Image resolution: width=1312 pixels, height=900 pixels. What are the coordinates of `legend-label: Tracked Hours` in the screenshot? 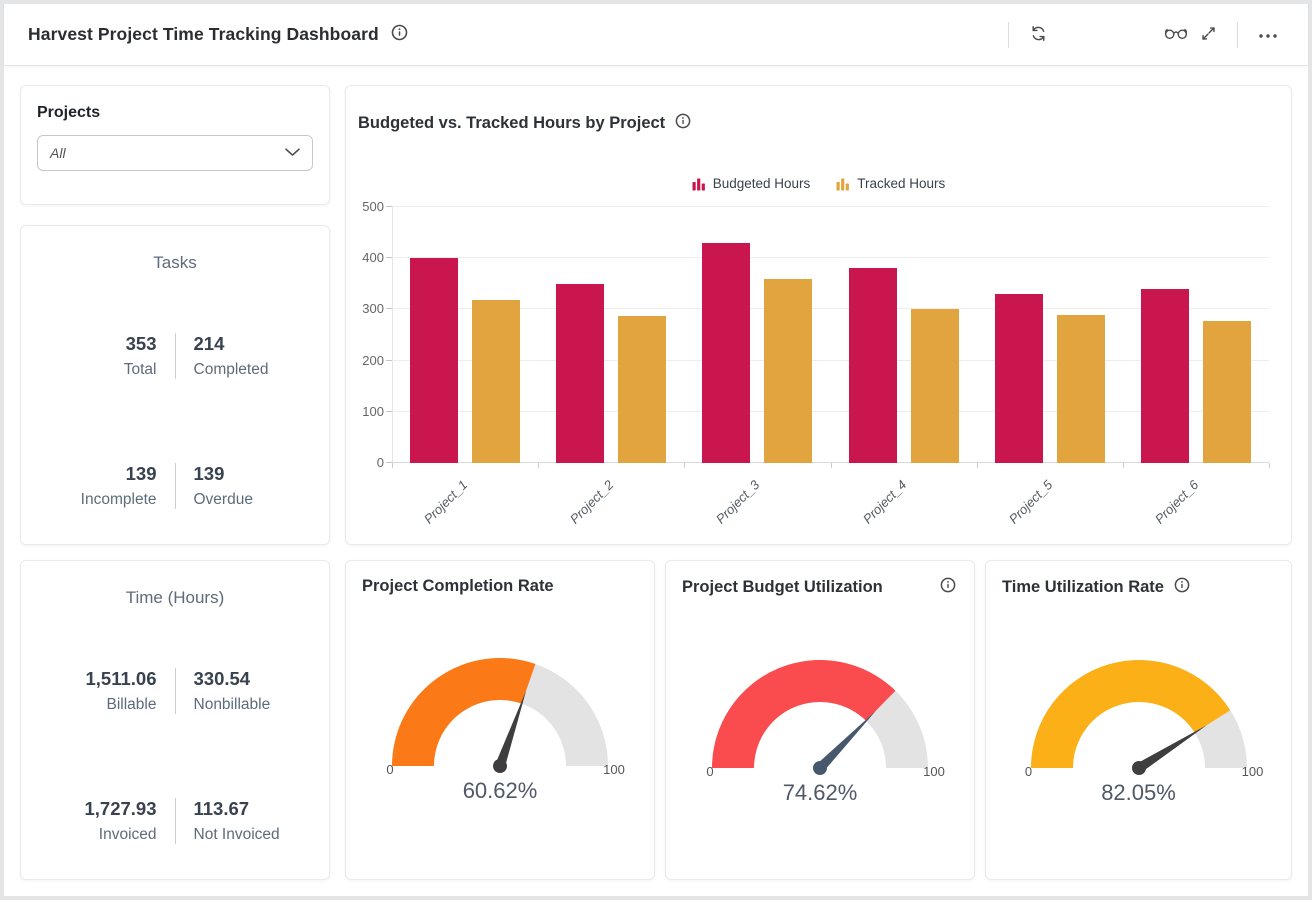 It's located at (901, 183).